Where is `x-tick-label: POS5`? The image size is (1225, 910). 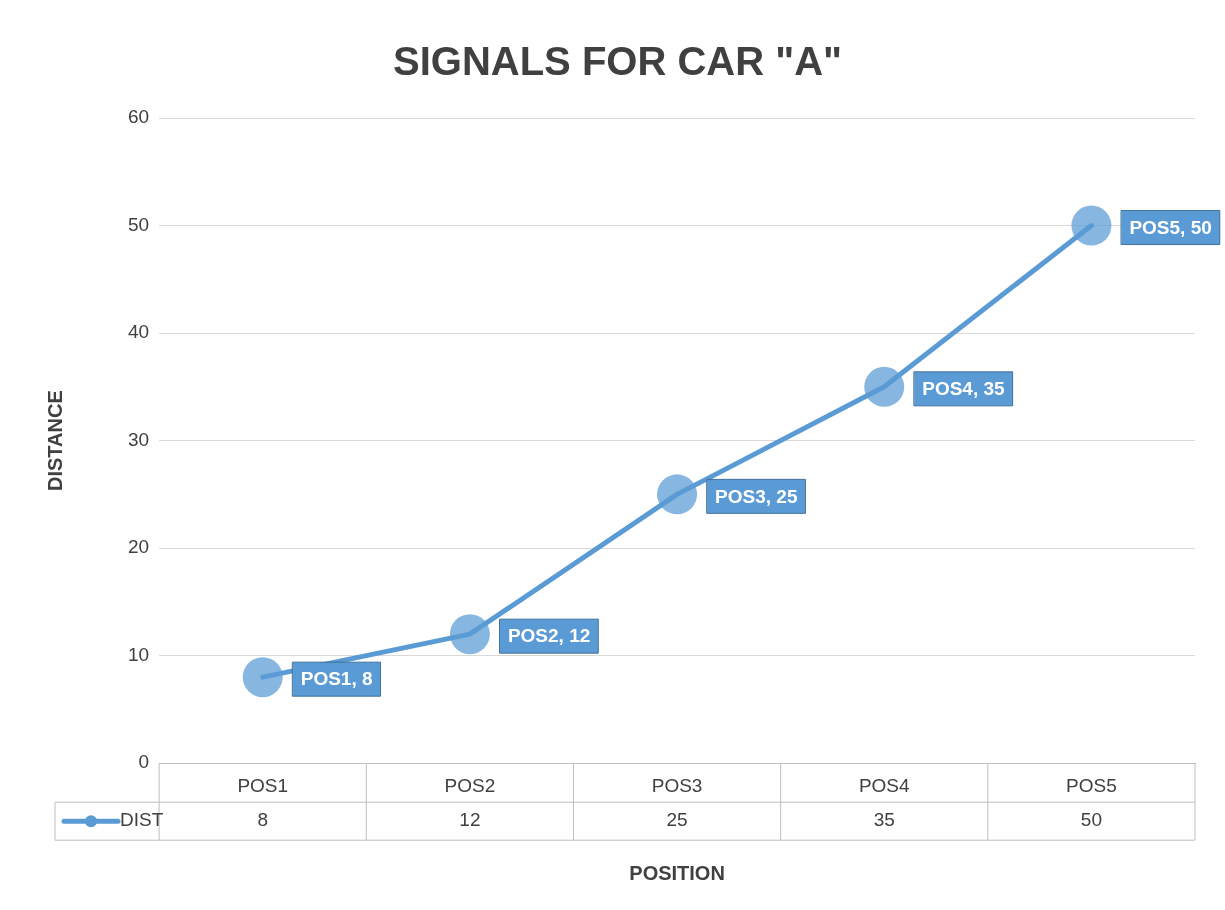
x-tick-label: POS5 is located at coordinates (1091, 785).